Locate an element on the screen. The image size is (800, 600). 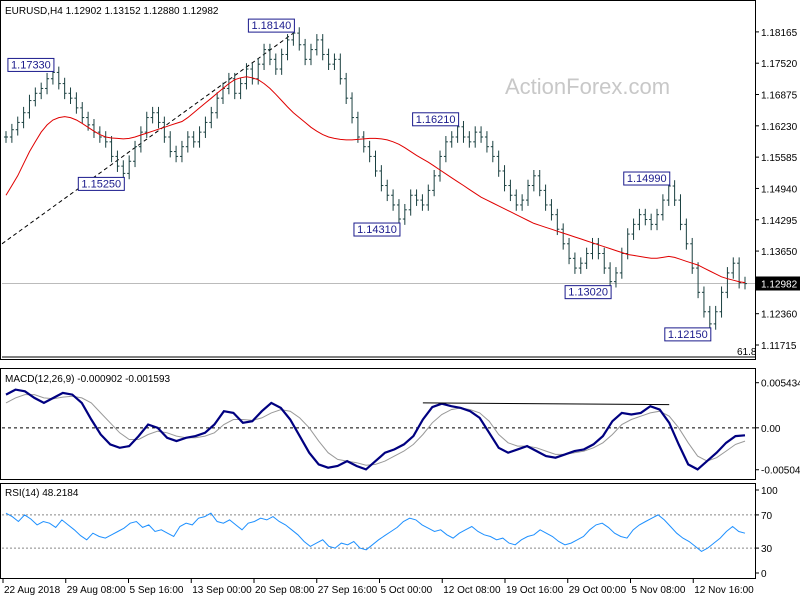
time-axis-label: 13 Sep 00:00 is located at coordinates (222, 590).